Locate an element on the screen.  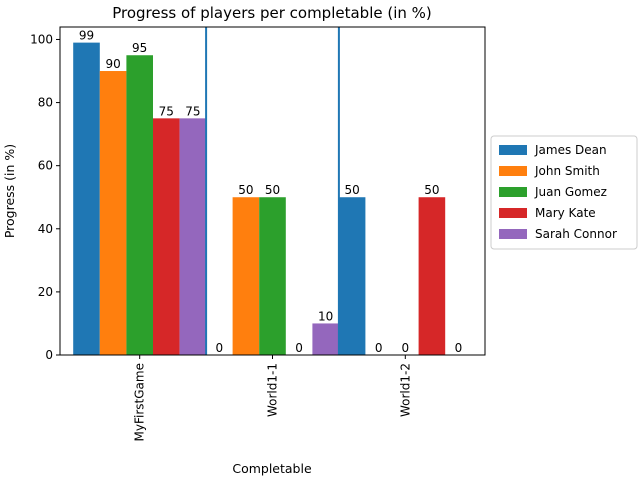
legend-entry: Juan Gomez is located at coordinates (570, 192).